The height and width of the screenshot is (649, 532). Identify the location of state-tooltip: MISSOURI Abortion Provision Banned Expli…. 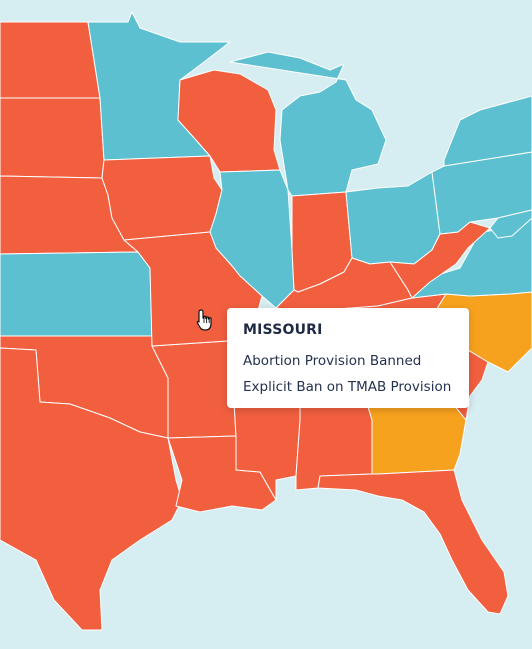
(348, 358).